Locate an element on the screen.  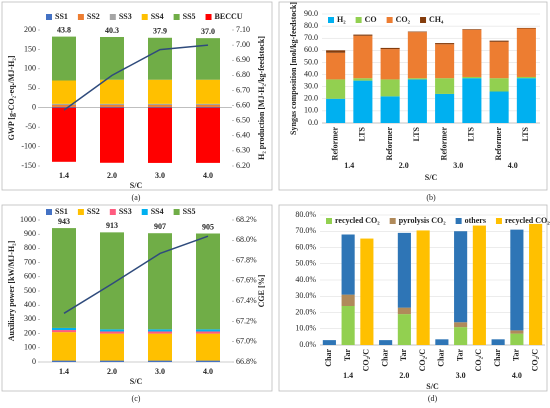
y-axis-label: Syngas composition [mol/kg-feedstock] is located at coordinates (293, 68).